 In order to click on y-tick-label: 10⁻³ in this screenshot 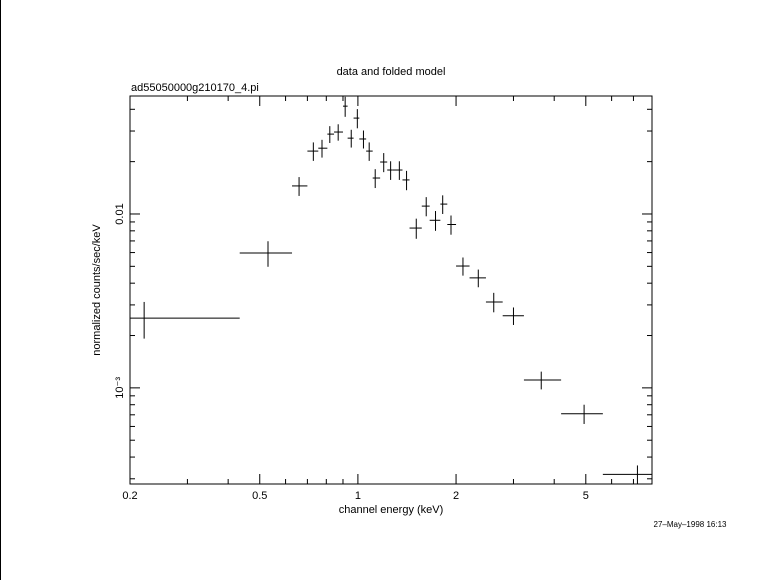, I will do `click(120, 388)`.